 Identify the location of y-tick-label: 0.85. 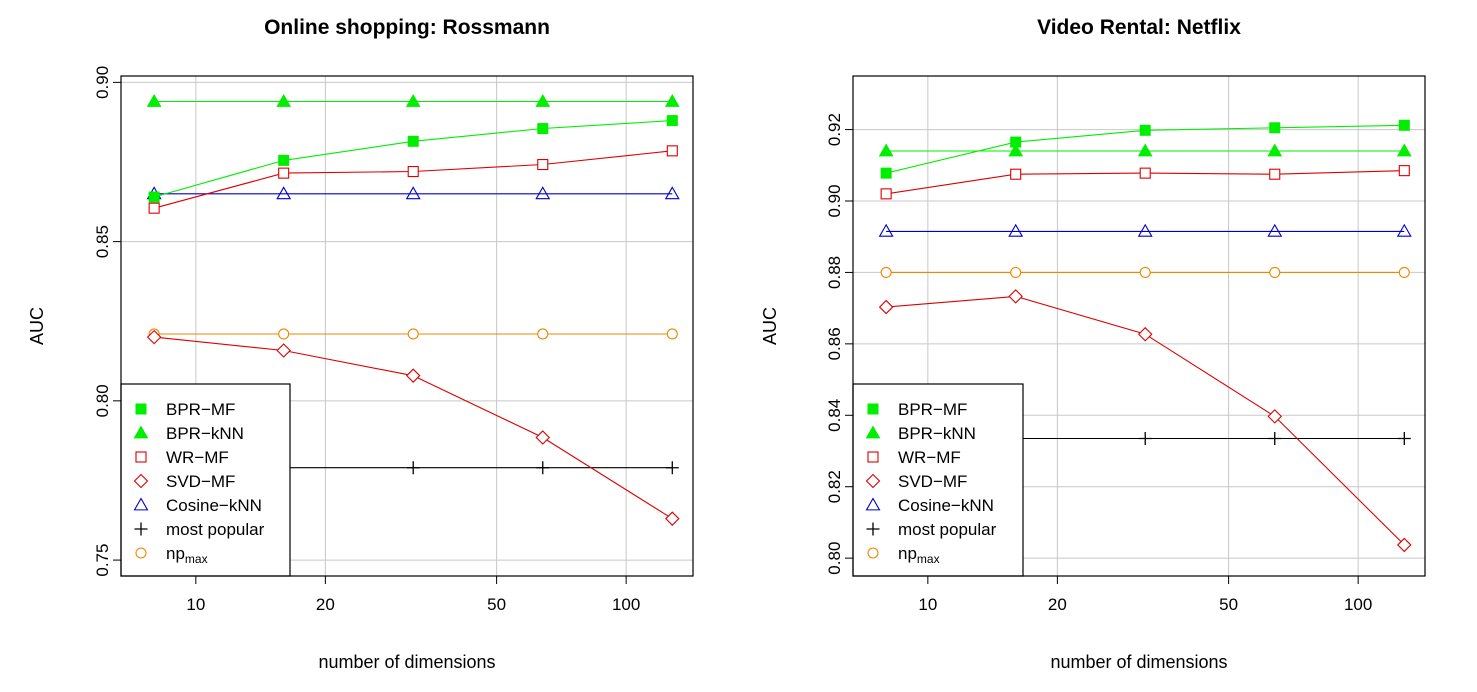
(102, 241).